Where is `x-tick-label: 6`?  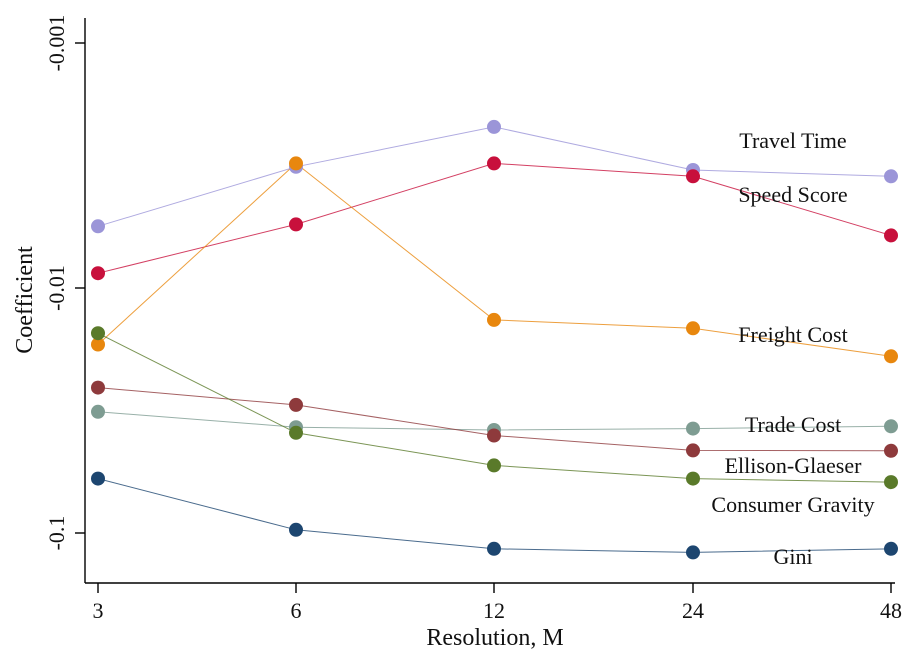 x-tick-label: 6 is located at coordinates (296, 610).